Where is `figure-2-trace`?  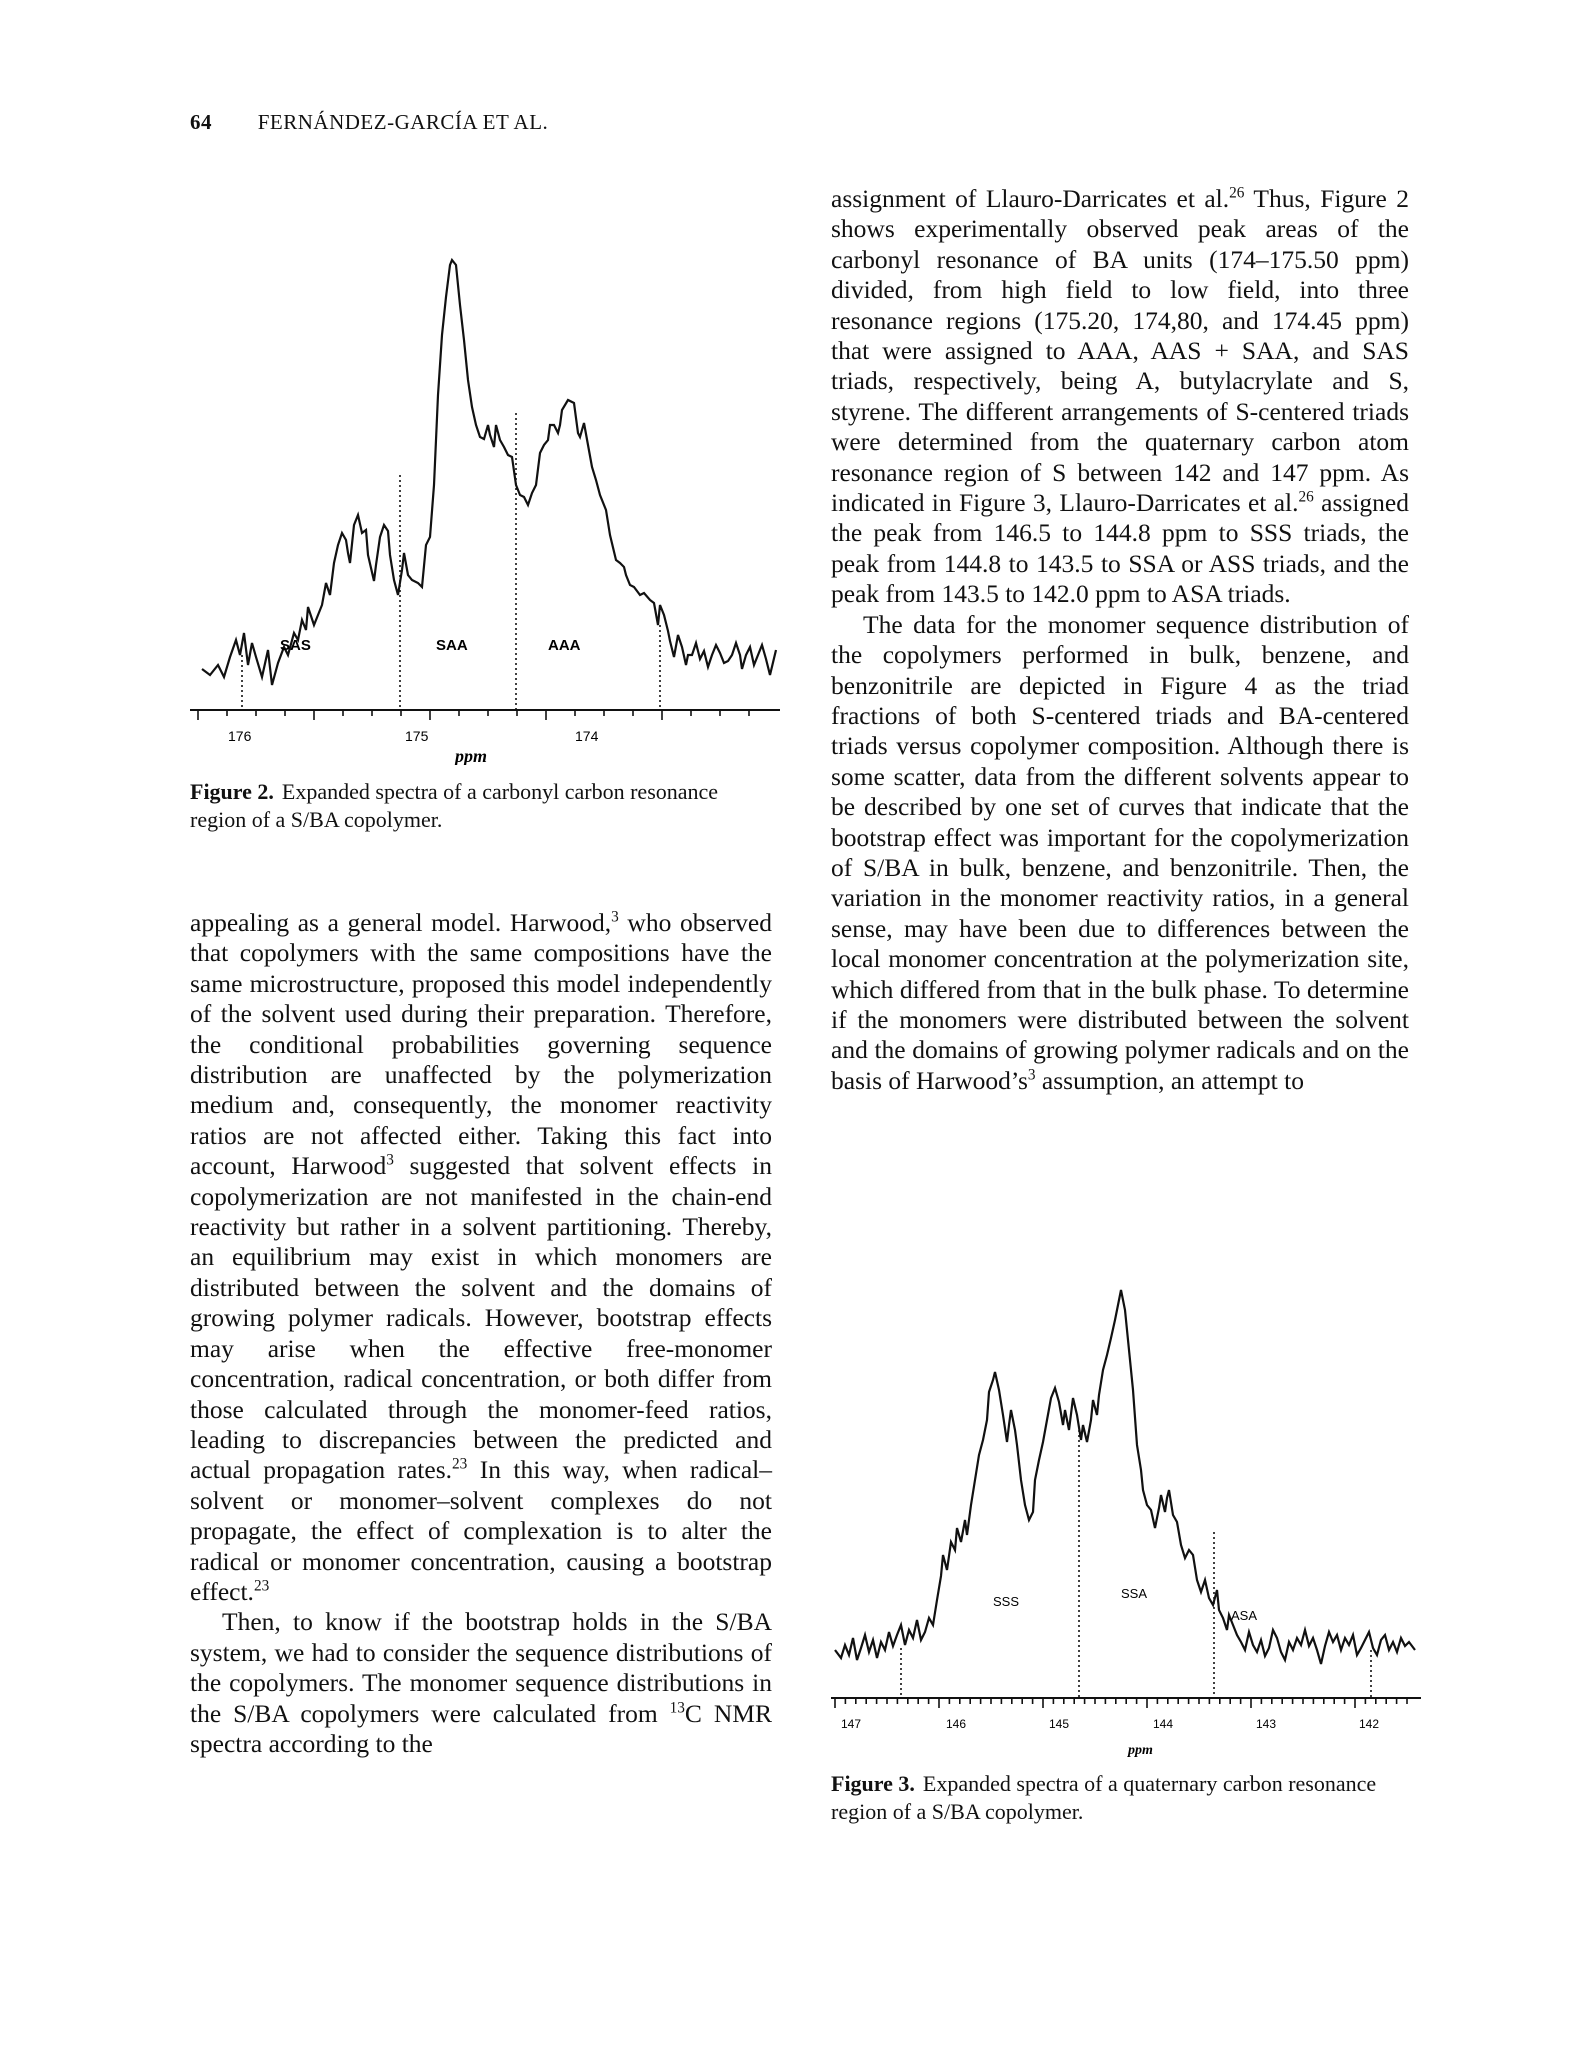
figure-2-trace is located at coordinates (489, 471).